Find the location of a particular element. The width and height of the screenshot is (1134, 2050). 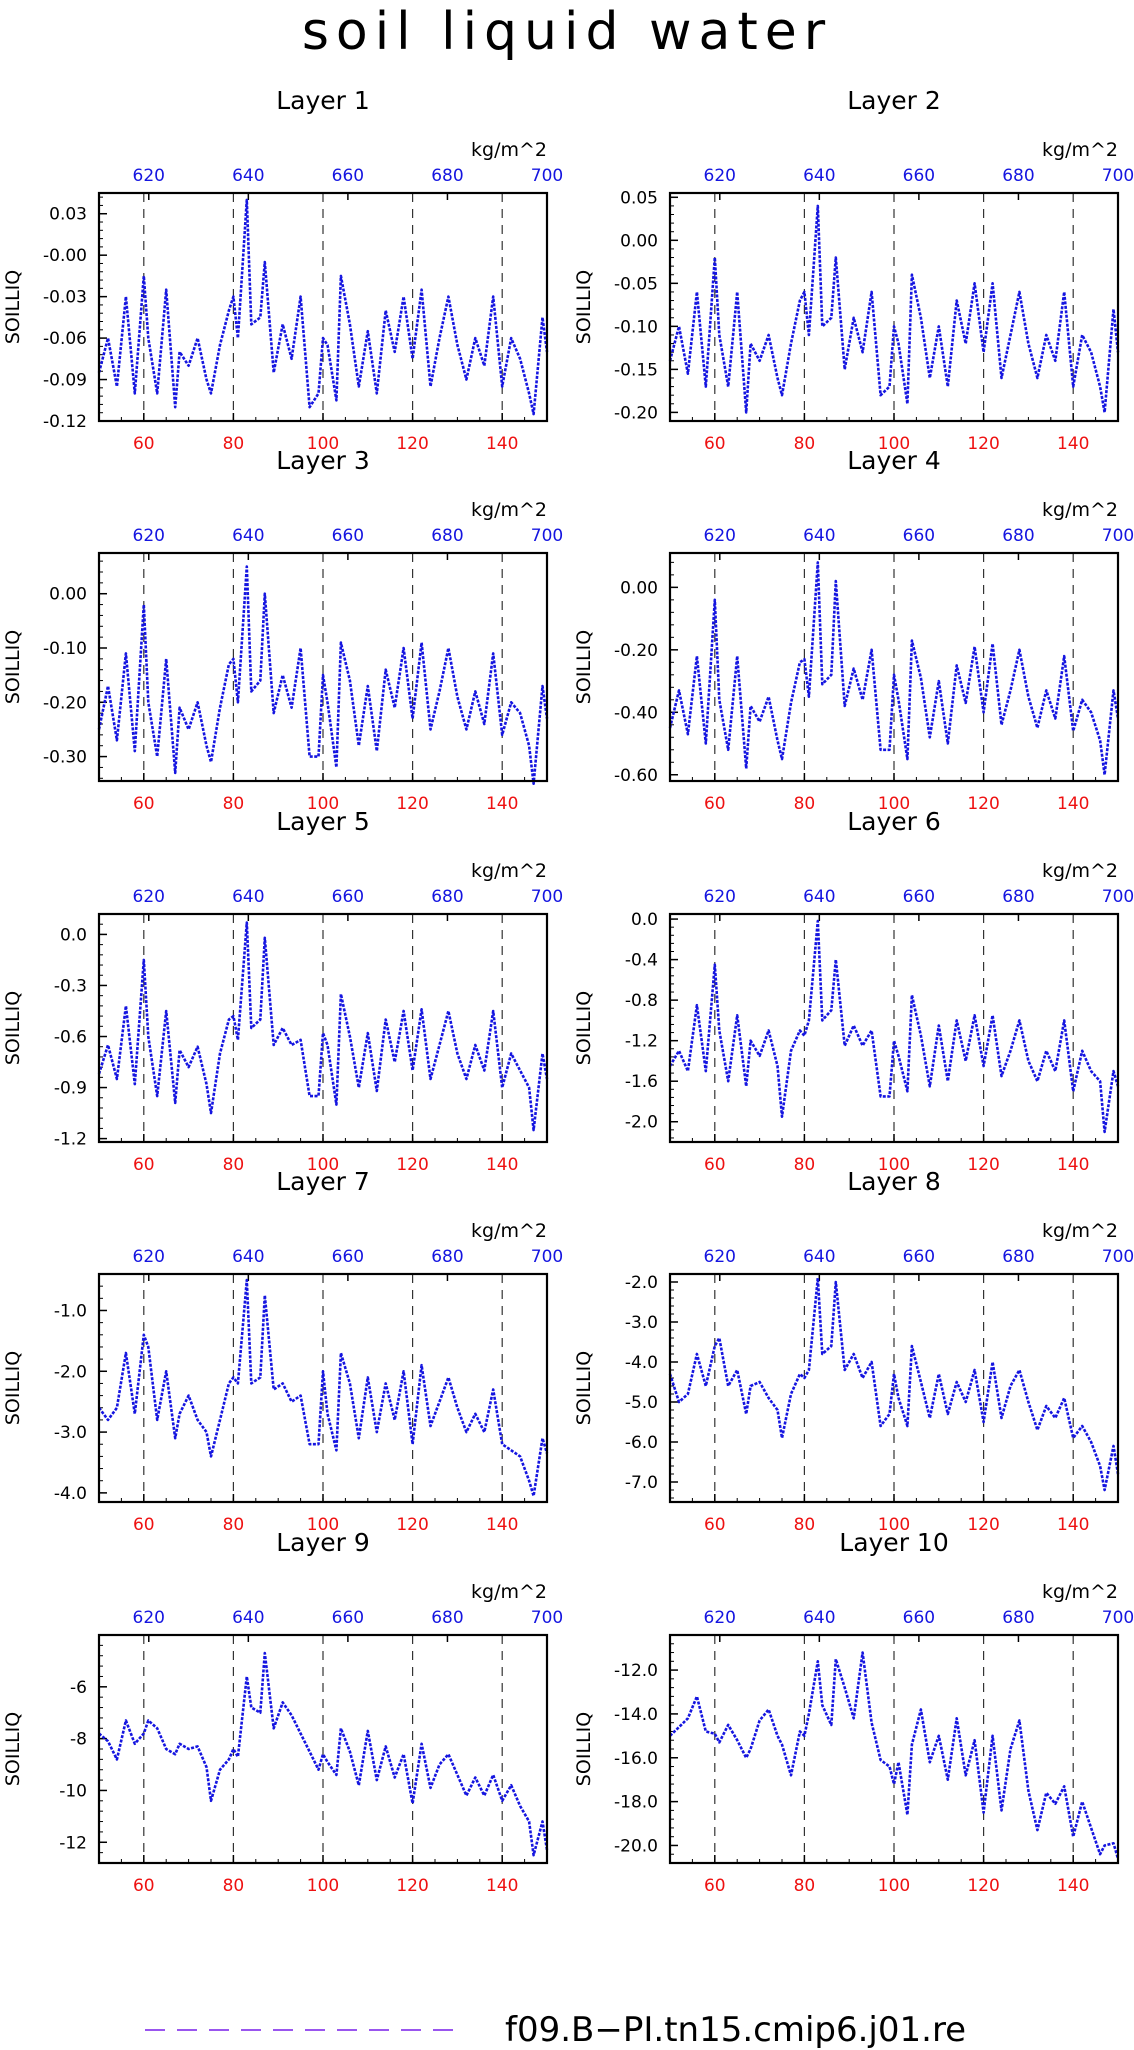

panel-title: Layer 3 is located at coordinates (323, 460).